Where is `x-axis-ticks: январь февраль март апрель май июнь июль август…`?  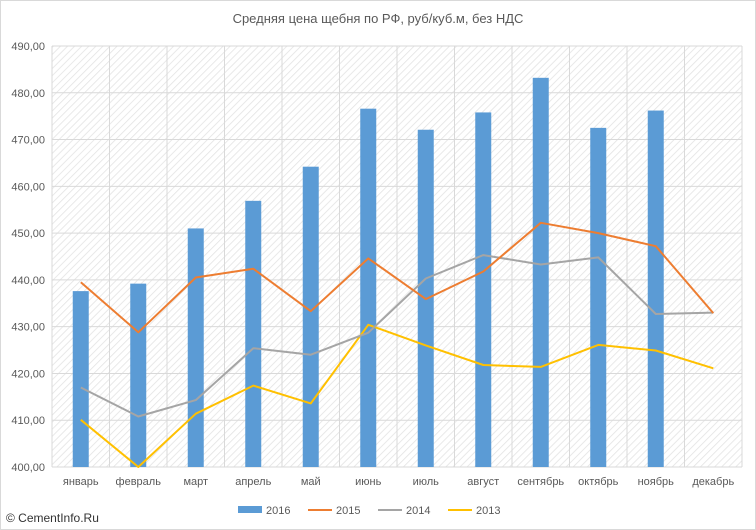 x-axis-ticks: январь февраль март апрель май июнь июль август… is located at coordinates (399, 482).